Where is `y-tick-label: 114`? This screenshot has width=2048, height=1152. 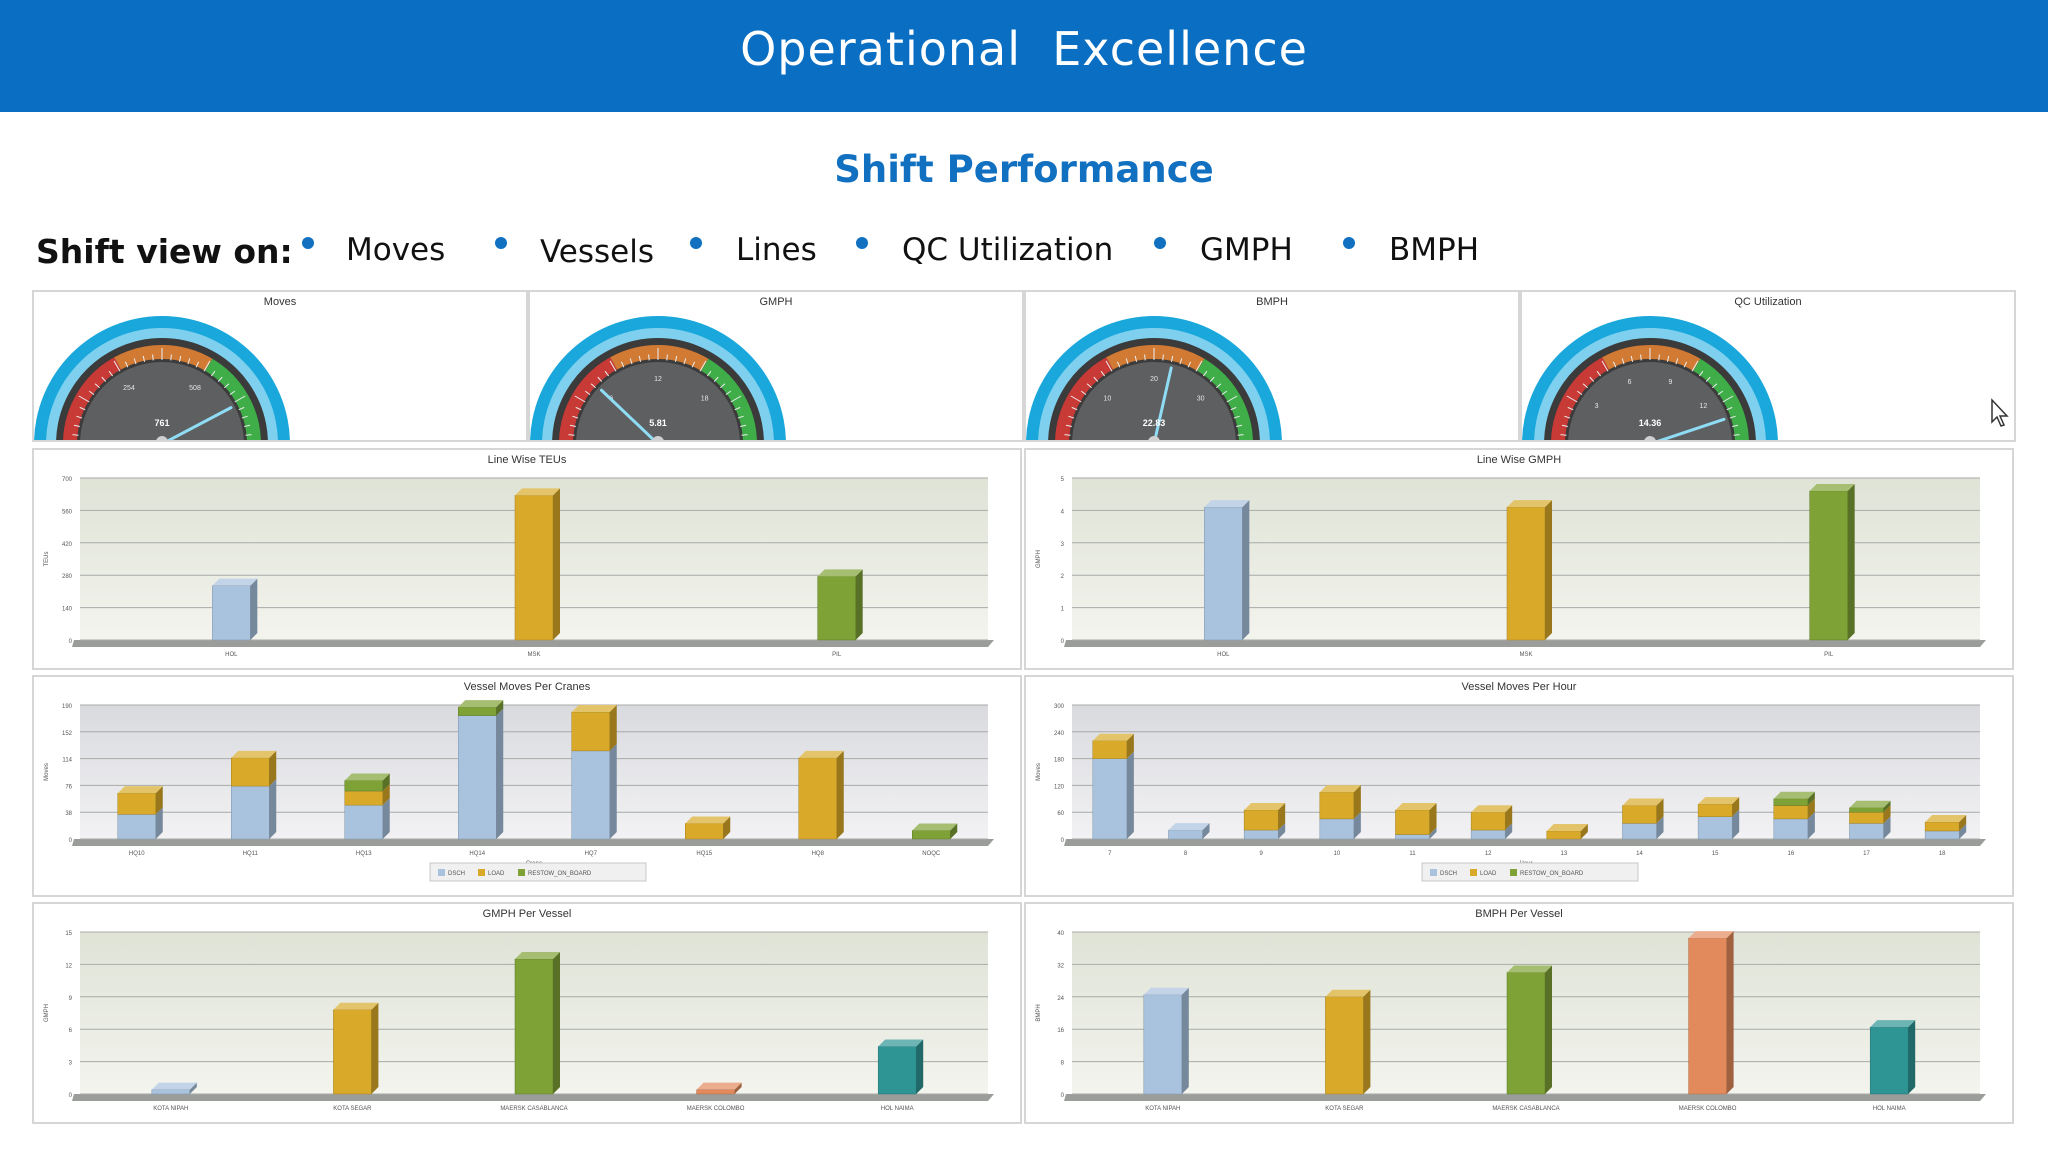
y-tick-label: 114 is located at coordinates (67, 761).